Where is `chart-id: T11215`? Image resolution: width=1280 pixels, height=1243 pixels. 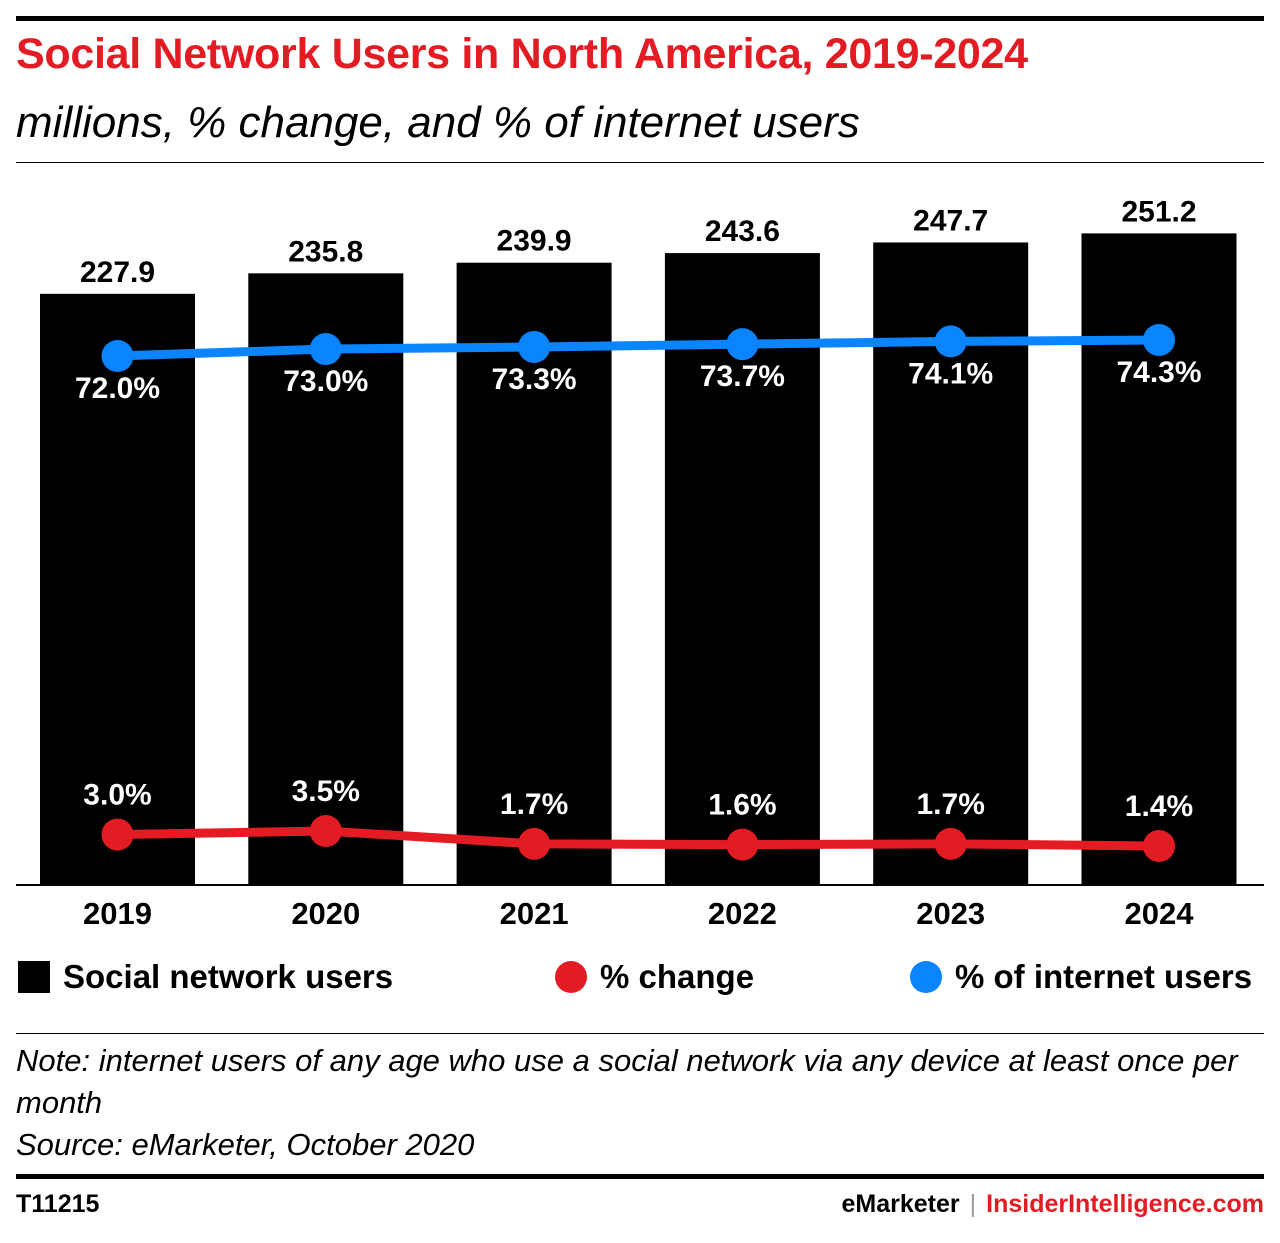 chart-id: T11215 is located at coordinates (58, 1204).